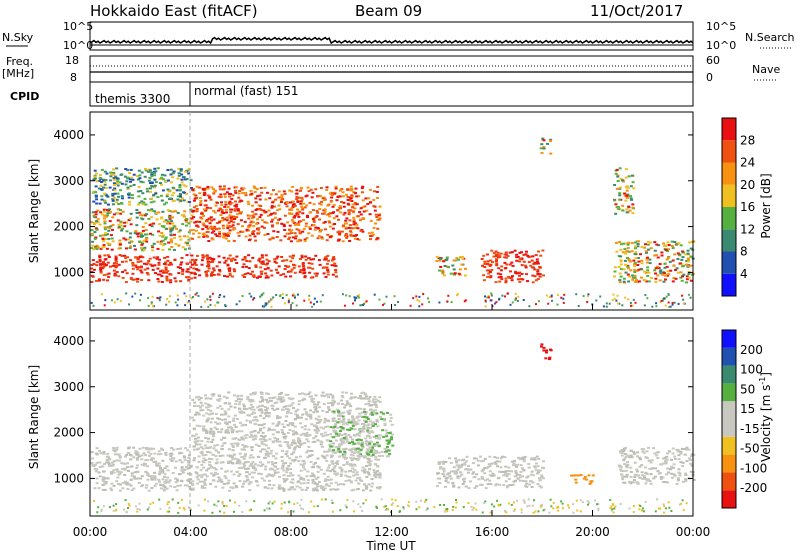  Describe the element at coordinates (246, 91) in the screenshot. I see `cpid-segment-normal: normal (fast) 151` at that location.